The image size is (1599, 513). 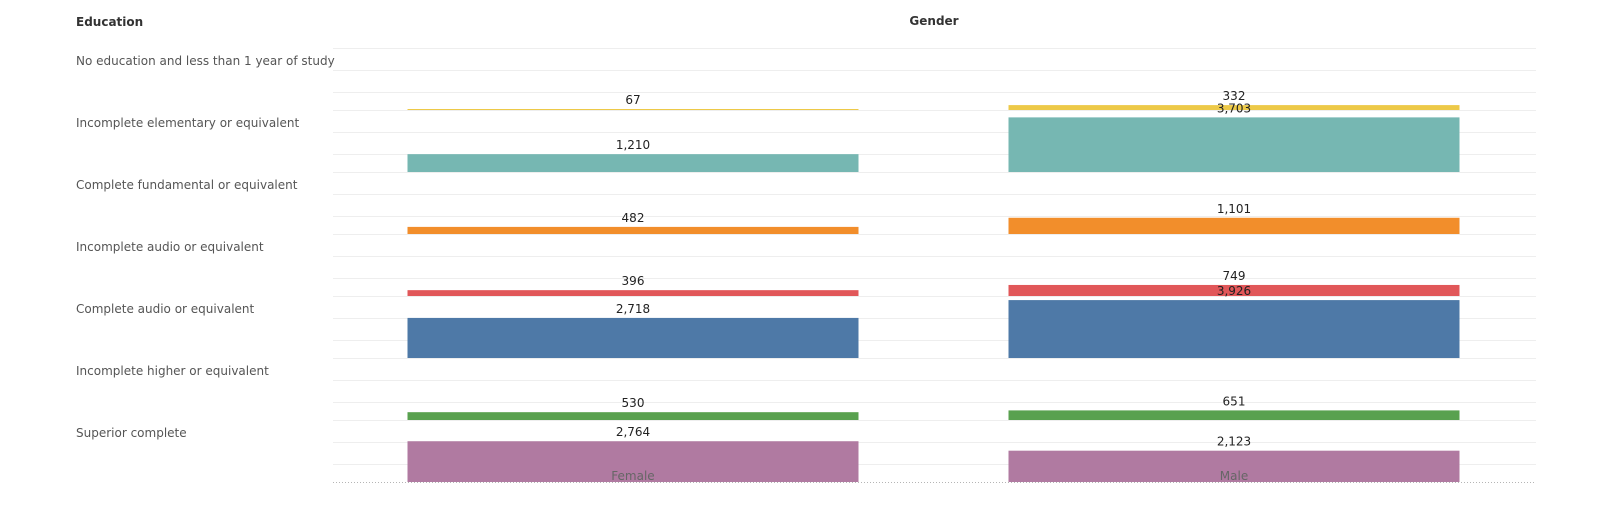 What do you see at coordinates (188, 123) in the screenshot?
I see `row-label: Incomplete elementary or equivalent` at bounding box center [188, 123].